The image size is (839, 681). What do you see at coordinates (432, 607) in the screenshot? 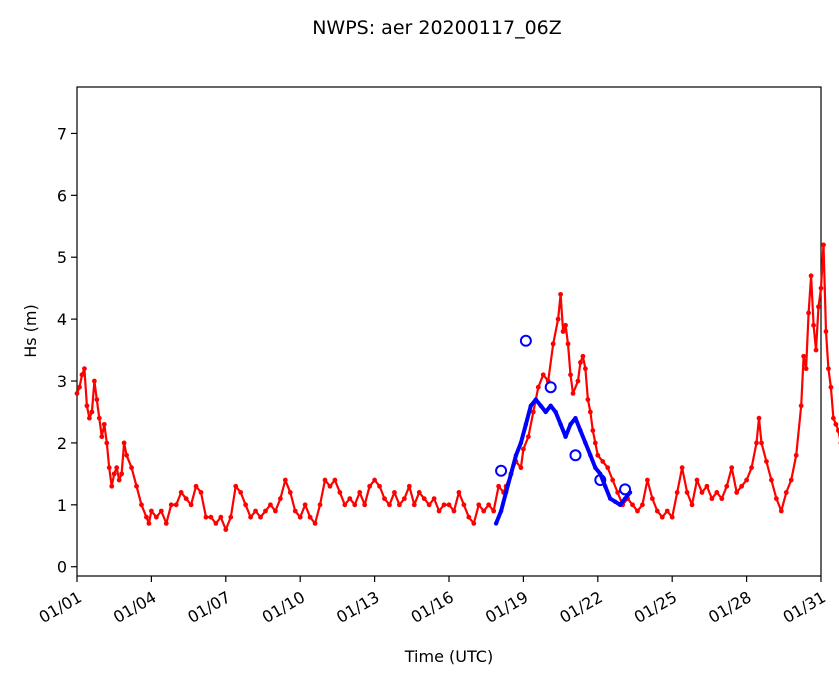
I see `x-tick-label-5: 01/16` at bounding box center [432, 607].